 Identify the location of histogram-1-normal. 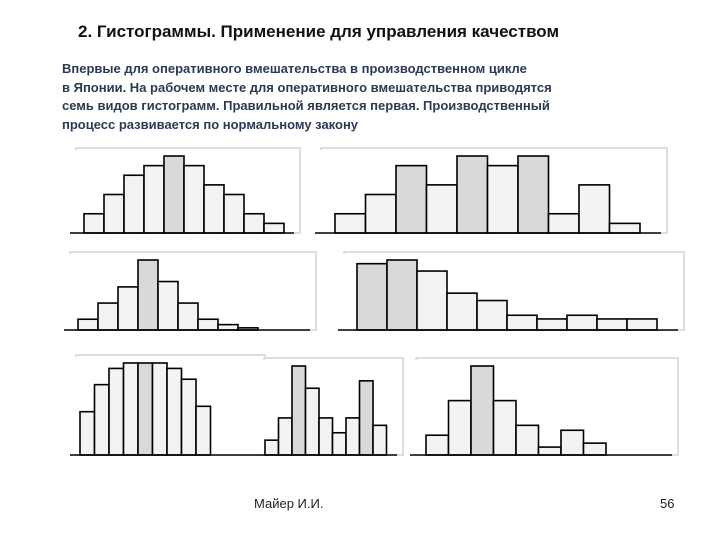
(185, 192).